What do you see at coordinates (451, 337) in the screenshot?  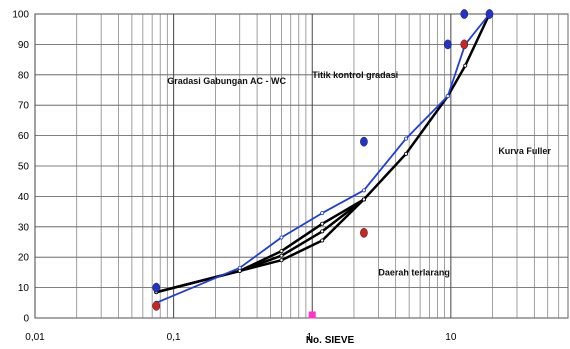 I see `x-tick-label: 10` at bounding box center [451, 337].